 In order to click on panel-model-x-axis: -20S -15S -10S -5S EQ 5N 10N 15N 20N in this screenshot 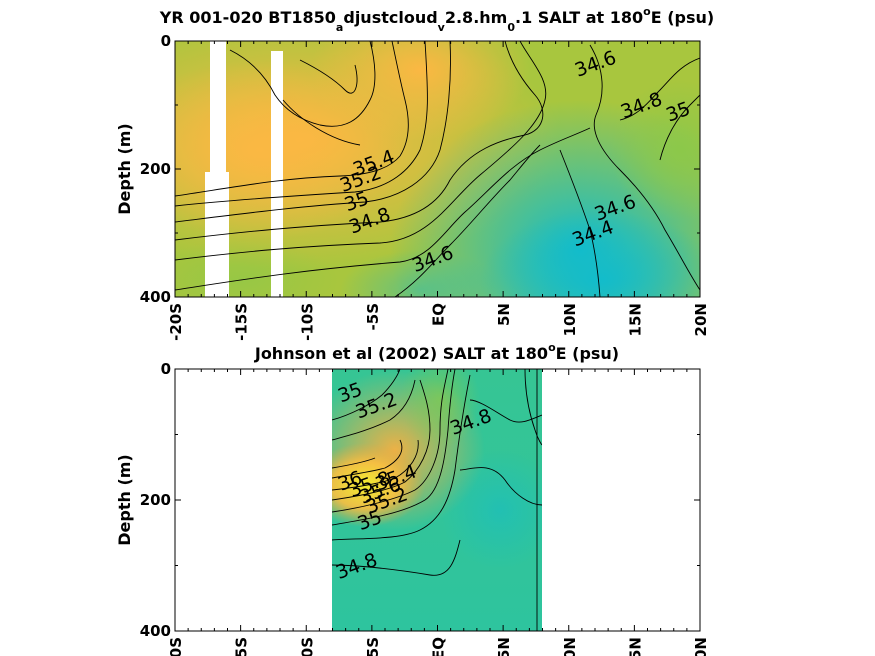, I will do `click(438, 322)`.